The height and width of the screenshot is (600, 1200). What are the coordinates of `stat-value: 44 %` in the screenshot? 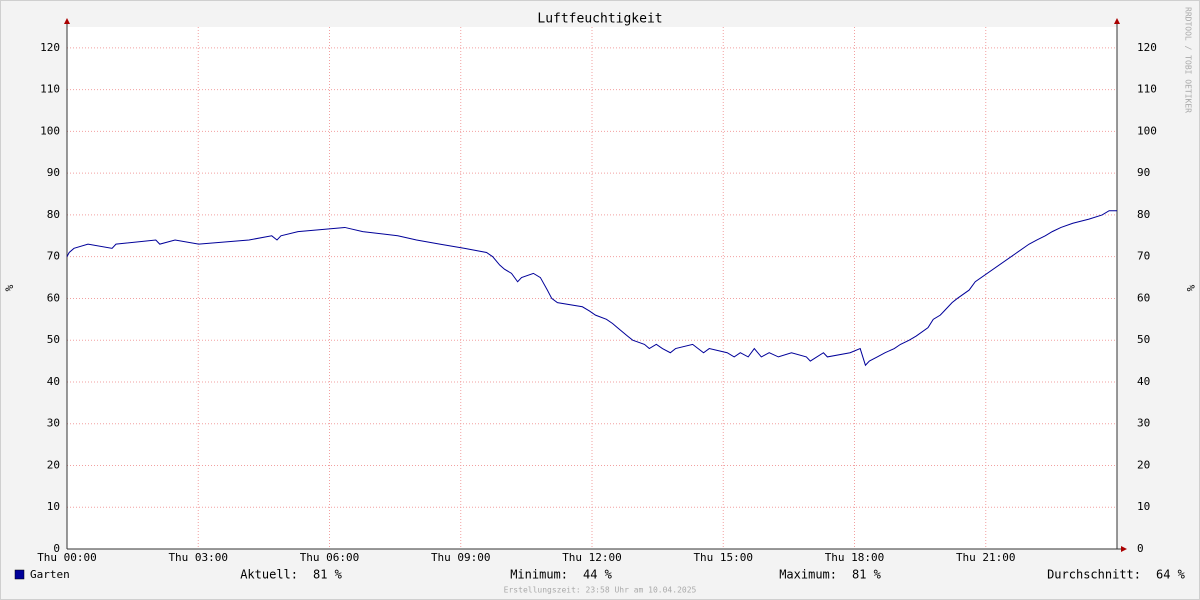 It's located at (598, 575).